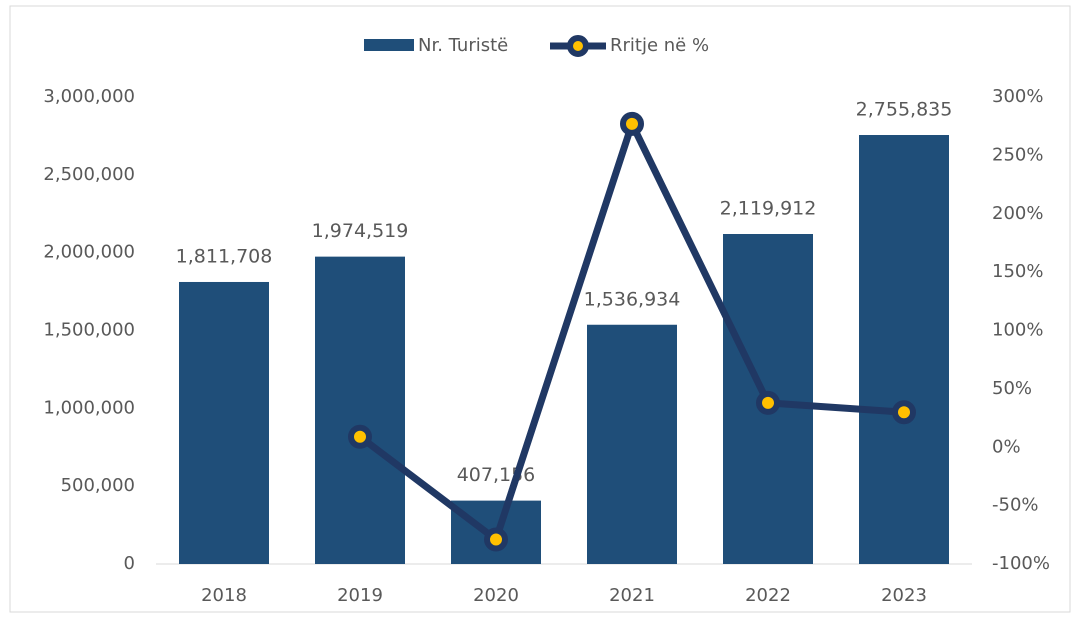  I want to click on y2-tick-label: 300%, so click(1017, 96).